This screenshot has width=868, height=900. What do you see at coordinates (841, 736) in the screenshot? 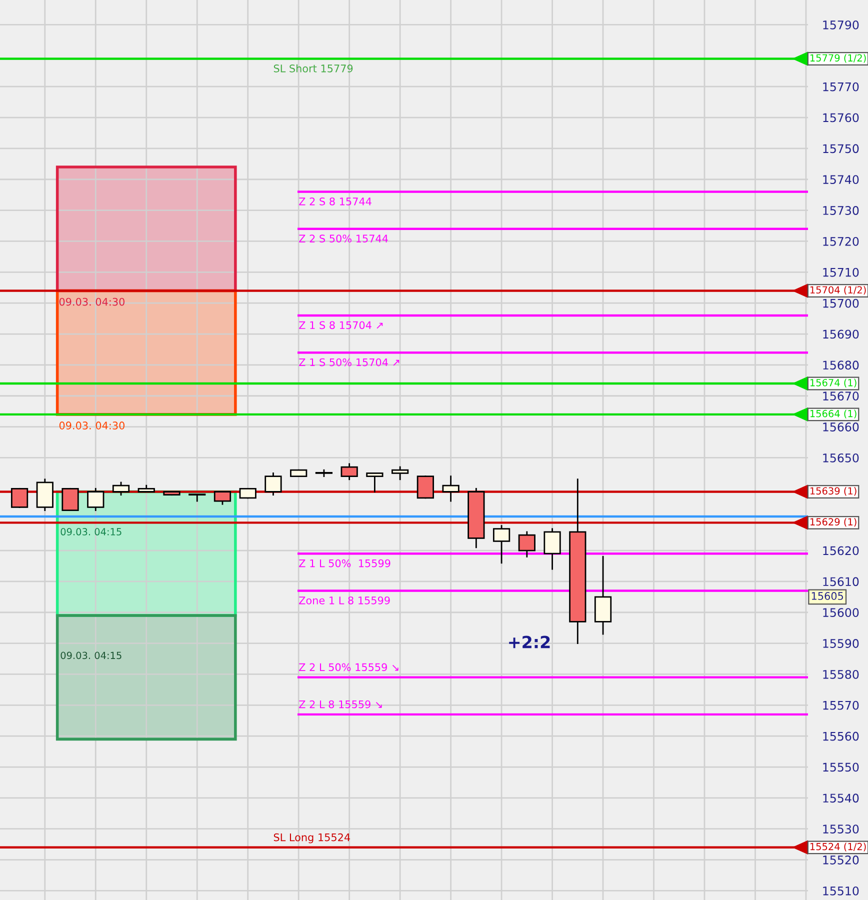
I see `y-tick-label: 15560` at bounding box center [841, 736].